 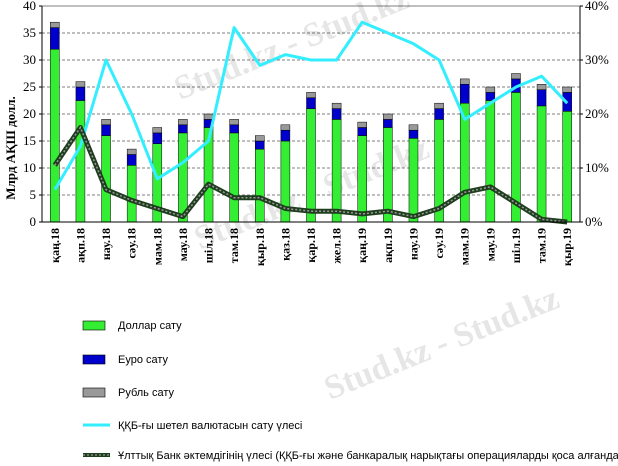 I want to click on y2-tick-label: 0%, so click(x=594, y=221).